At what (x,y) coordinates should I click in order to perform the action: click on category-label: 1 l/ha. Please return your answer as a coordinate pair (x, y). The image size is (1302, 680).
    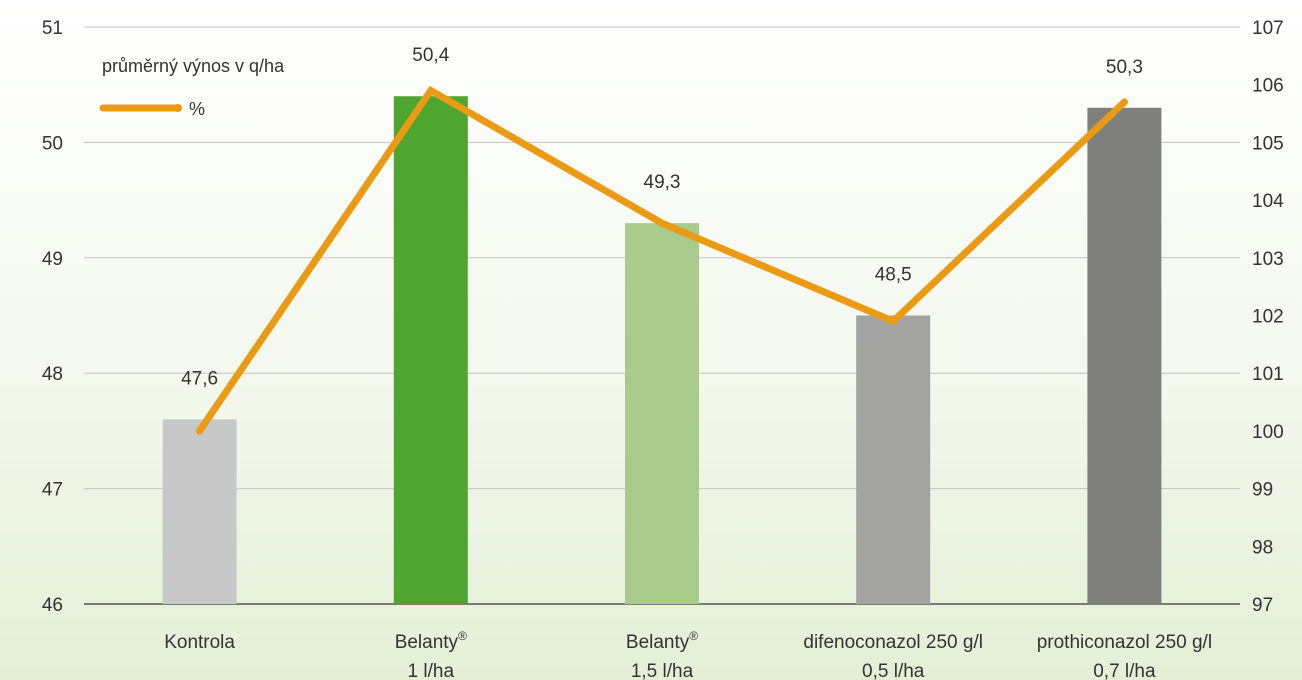
    Looking at the image, I should click on (431, 670).